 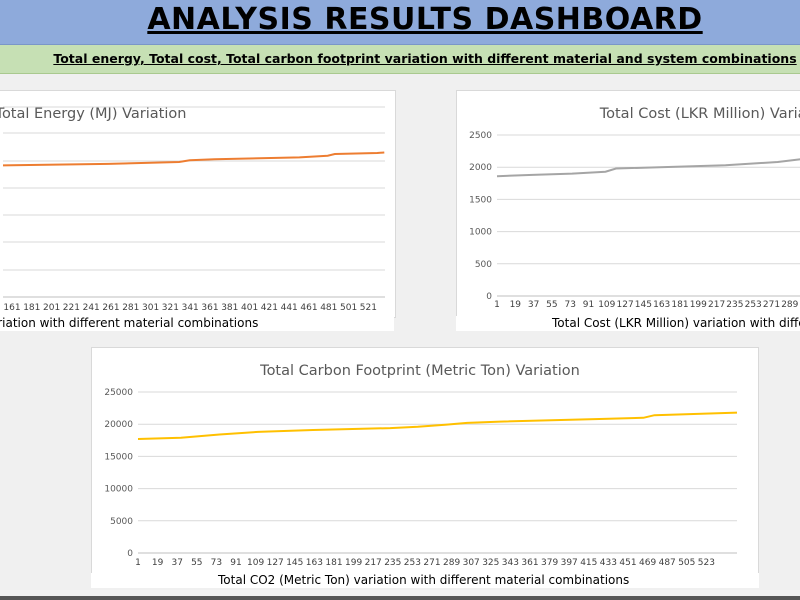 I want to click on title-bar: ANALYSIS RESULTS DASHBOARD, so click(x=400, y=22).